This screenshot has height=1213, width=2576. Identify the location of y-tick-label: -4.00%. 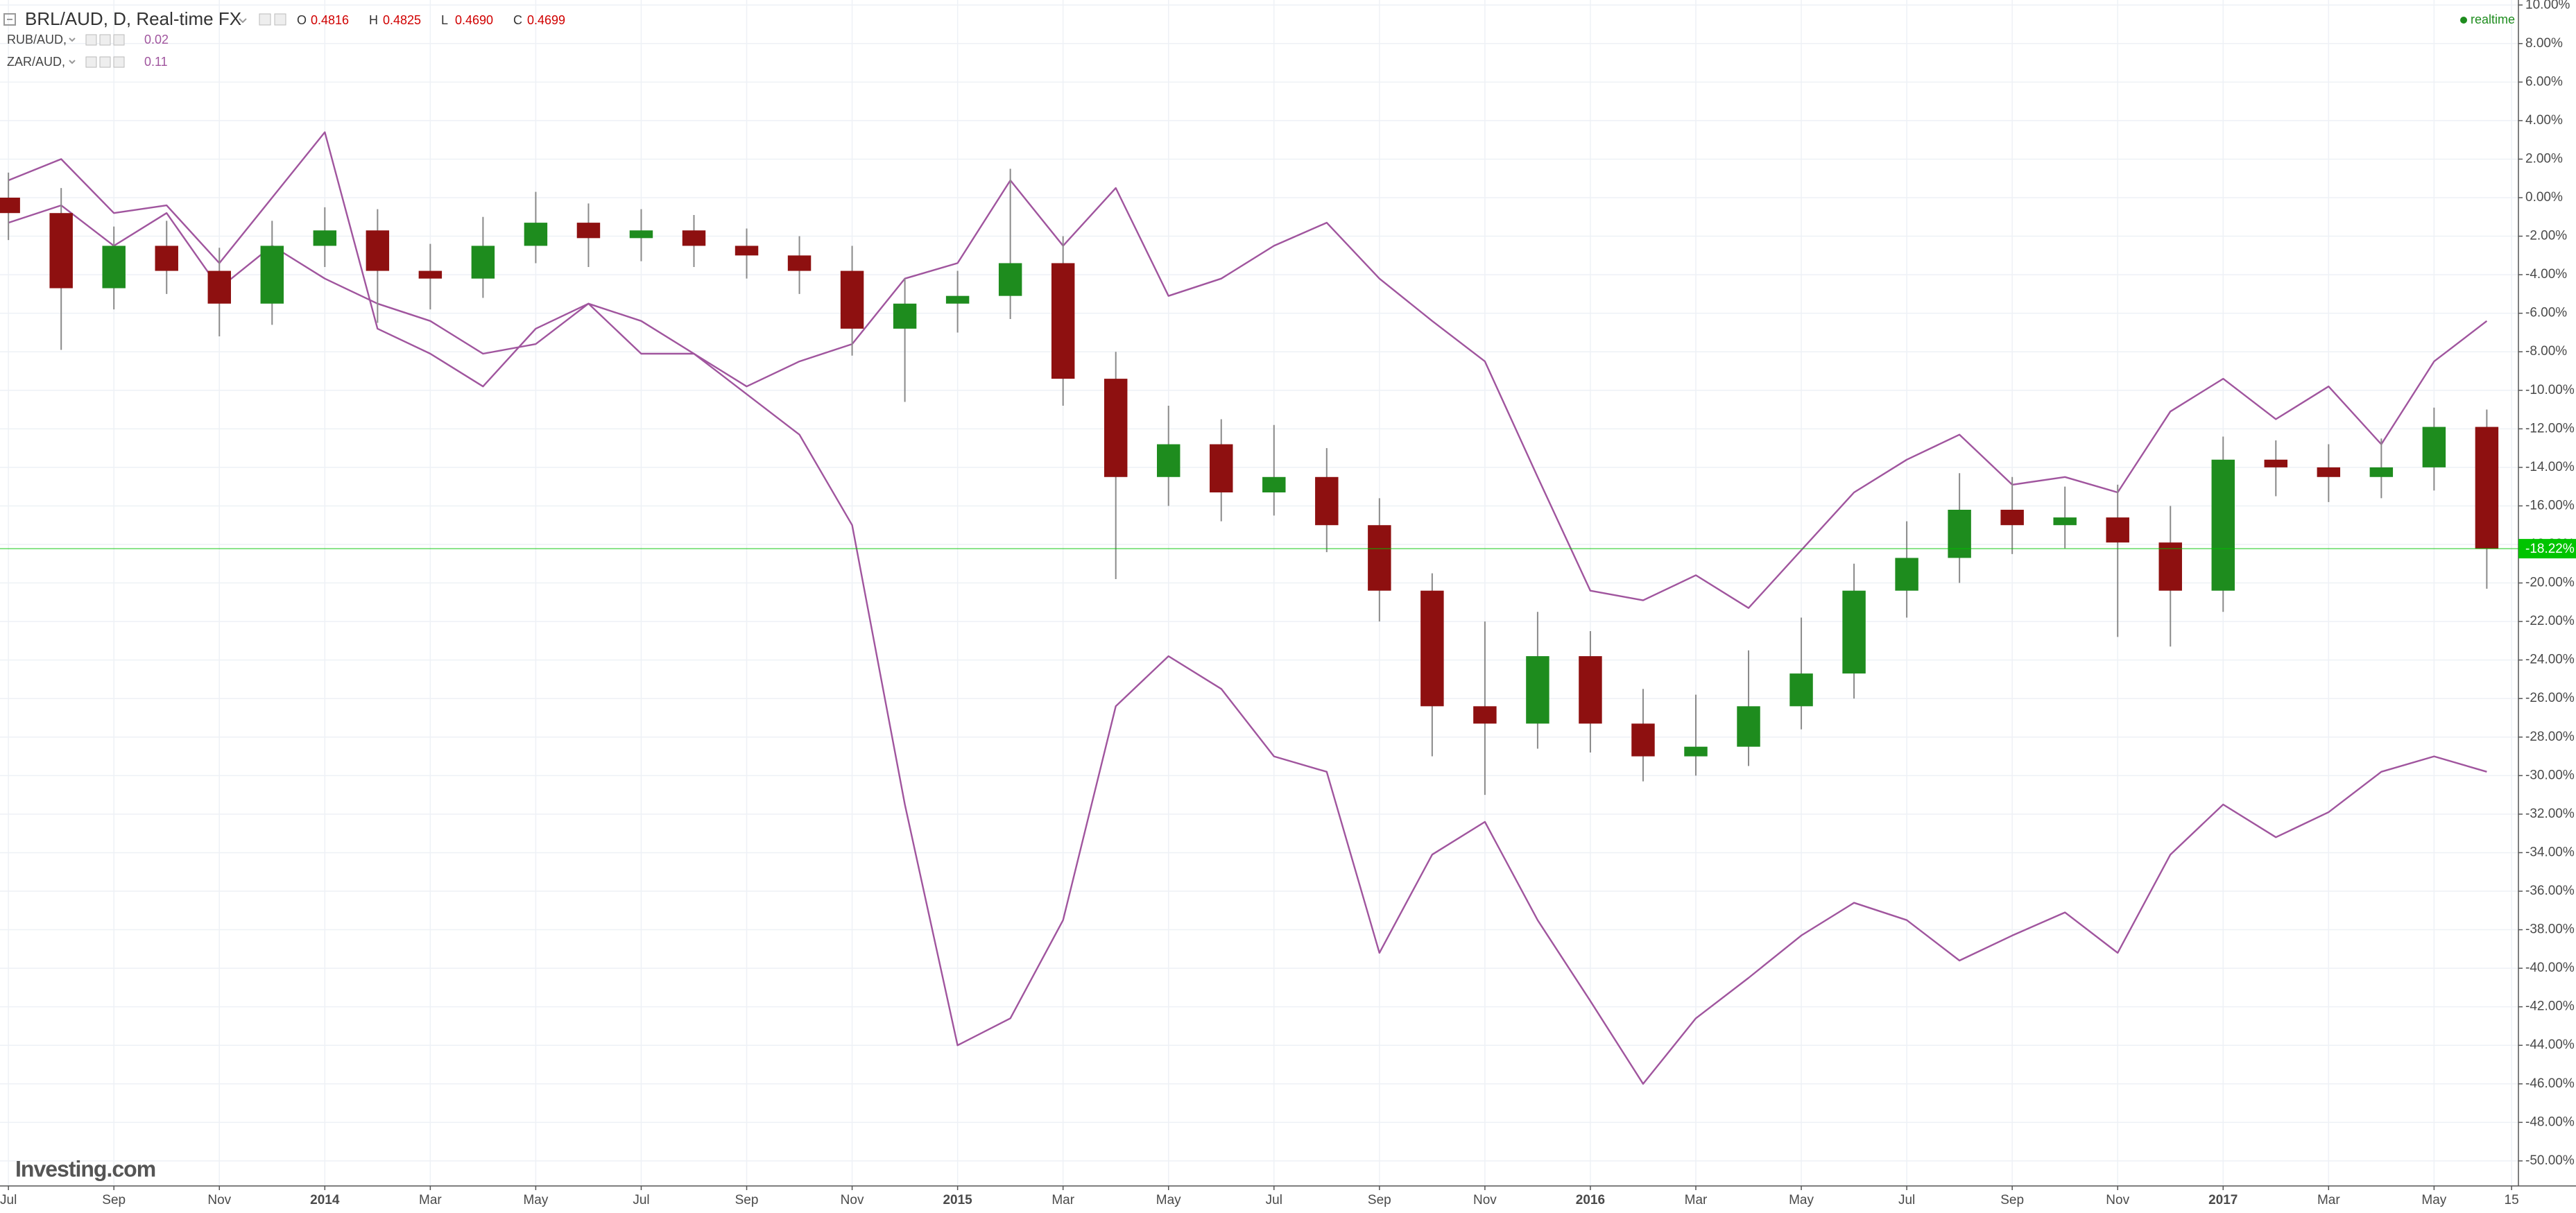
(2546, 274).